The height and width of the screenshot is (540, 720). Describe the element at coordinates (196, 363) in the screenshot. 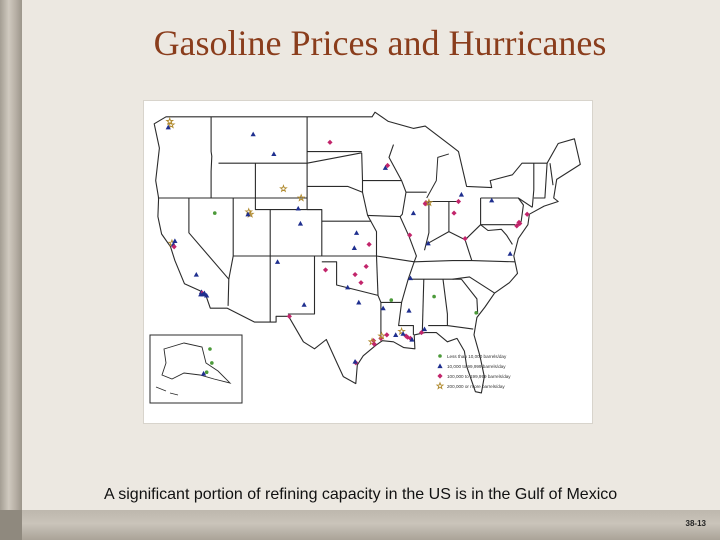

I see `alaska-outline` at that location.